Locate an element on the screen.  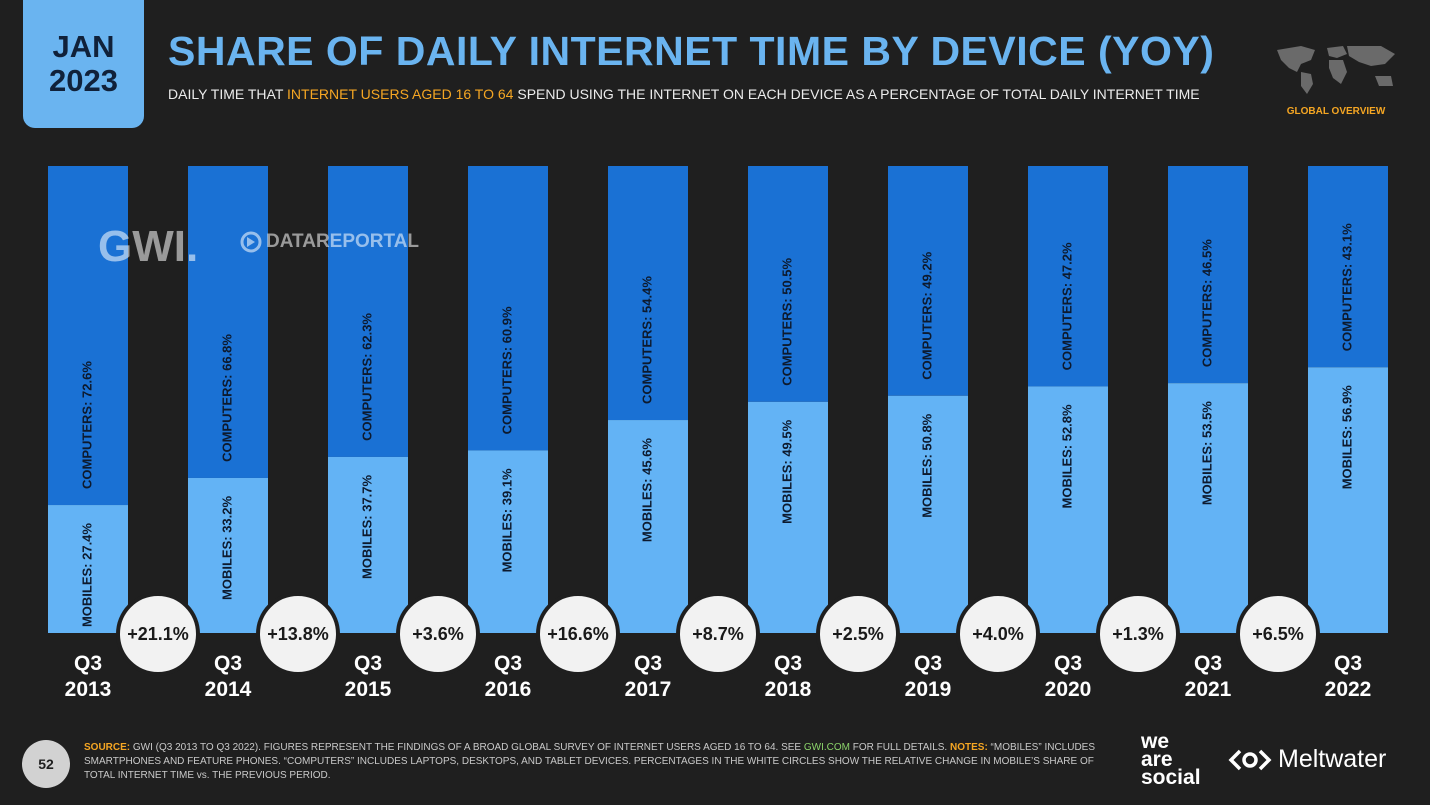
change-label: +13.8% is located at coordinates (298, 634).